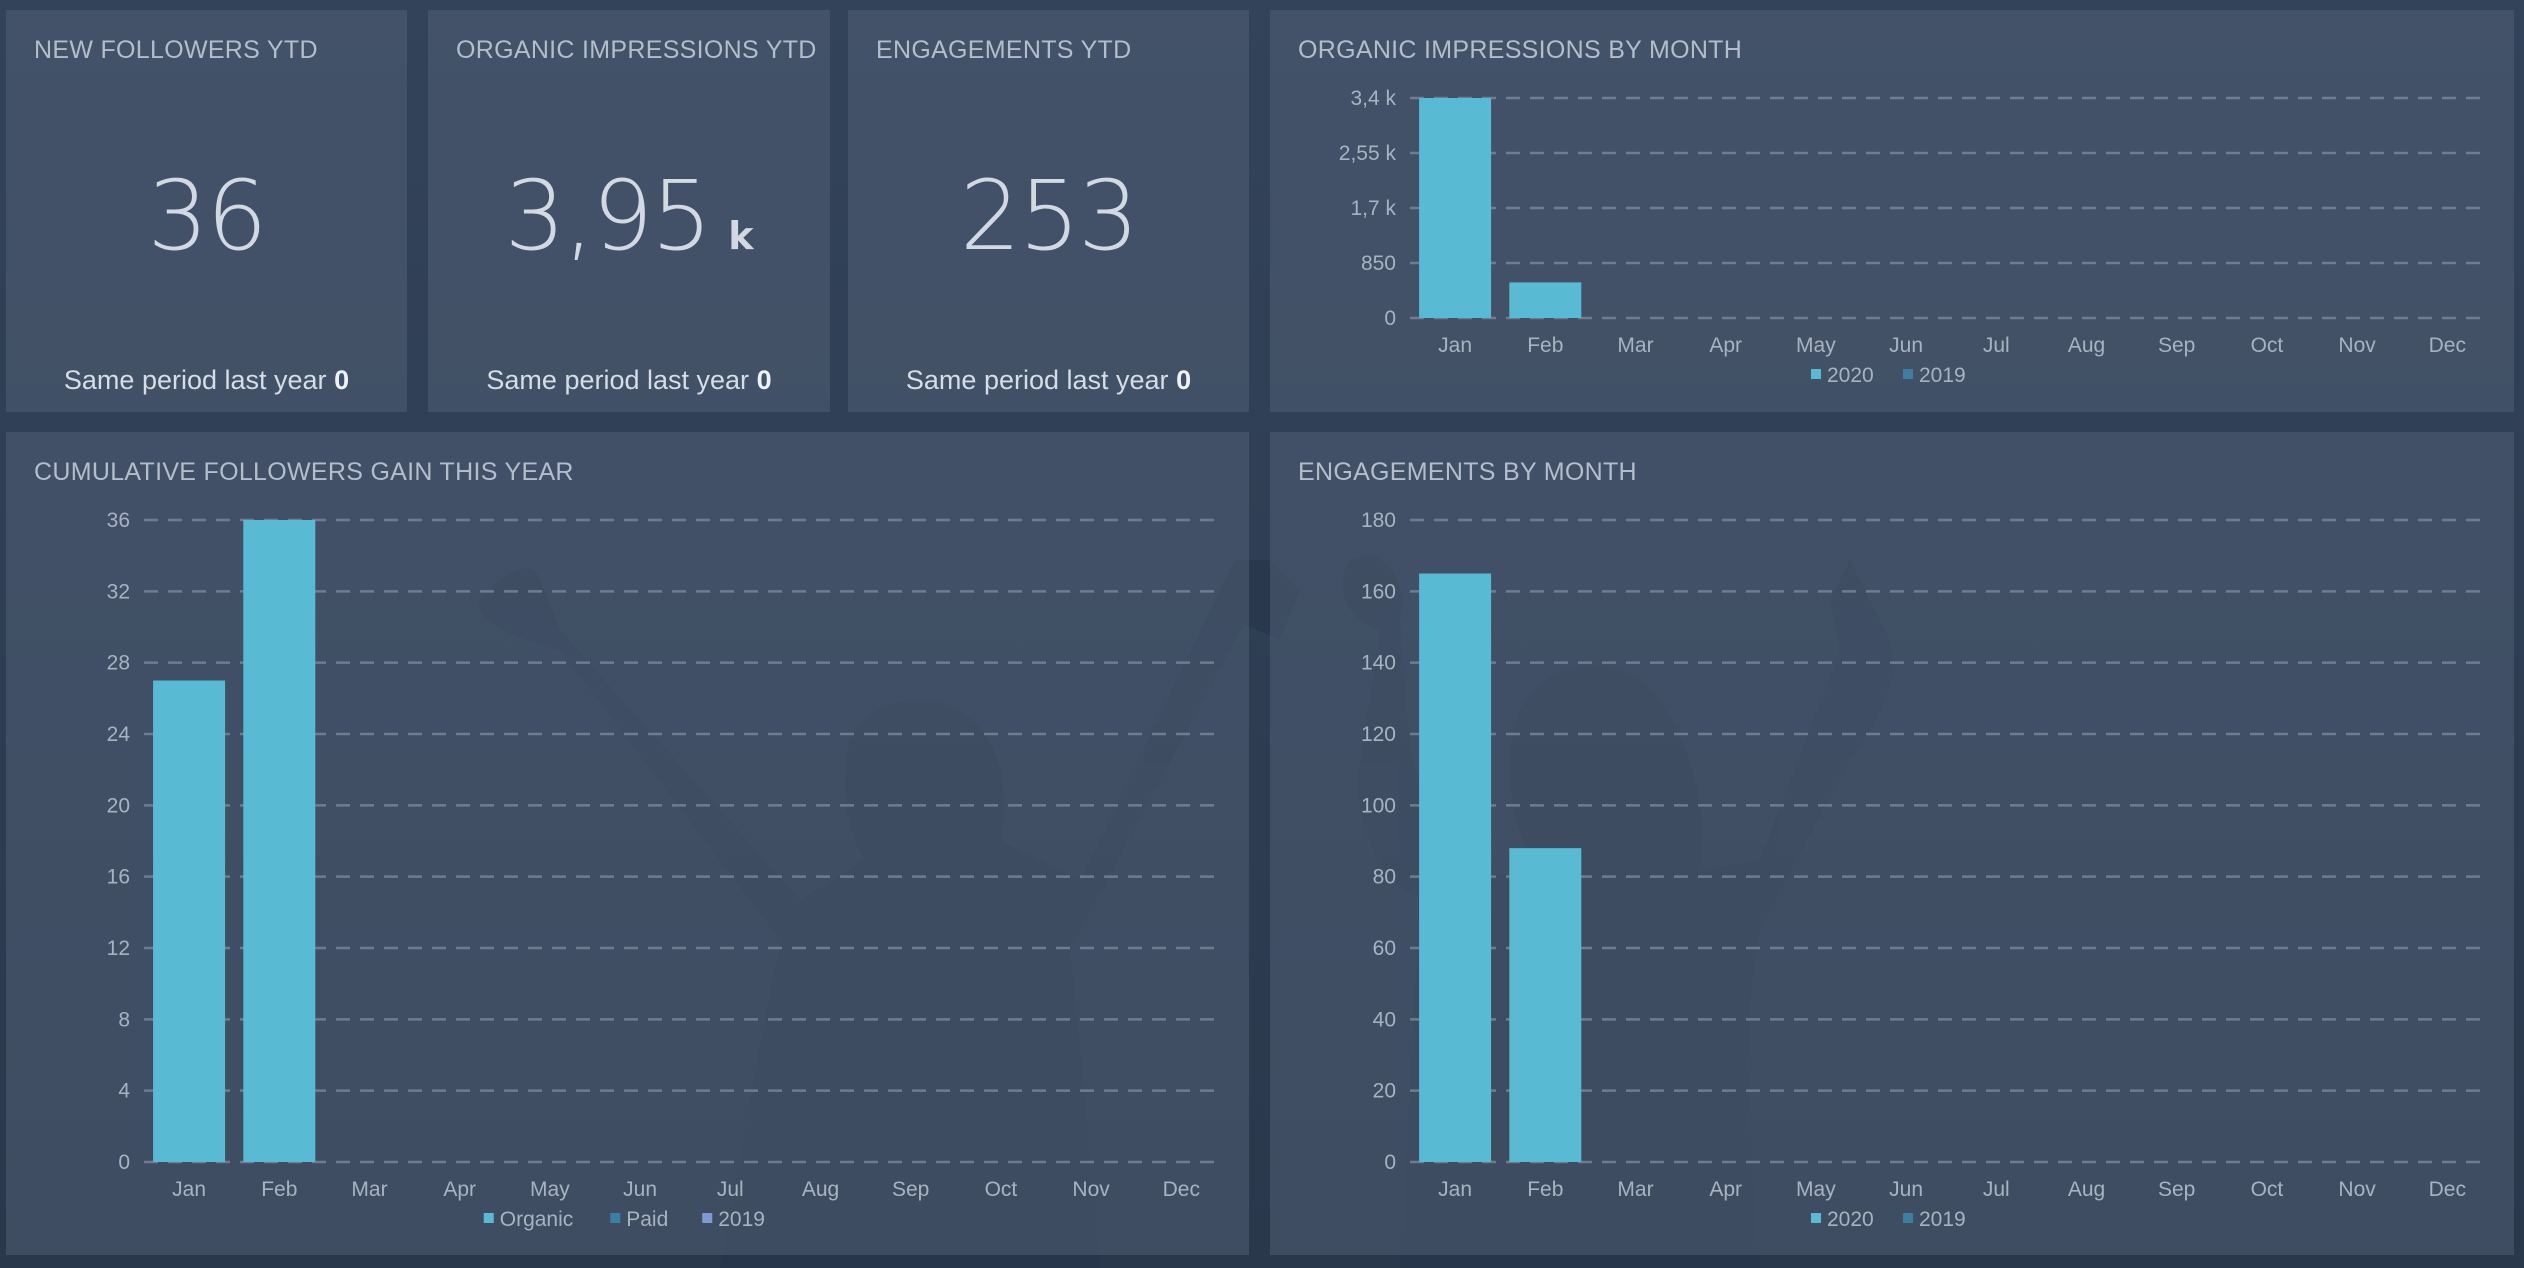 This screenshot has width=2524, height=1268. I want to click on kpi-value: 3,95 k, so click(629, 216).